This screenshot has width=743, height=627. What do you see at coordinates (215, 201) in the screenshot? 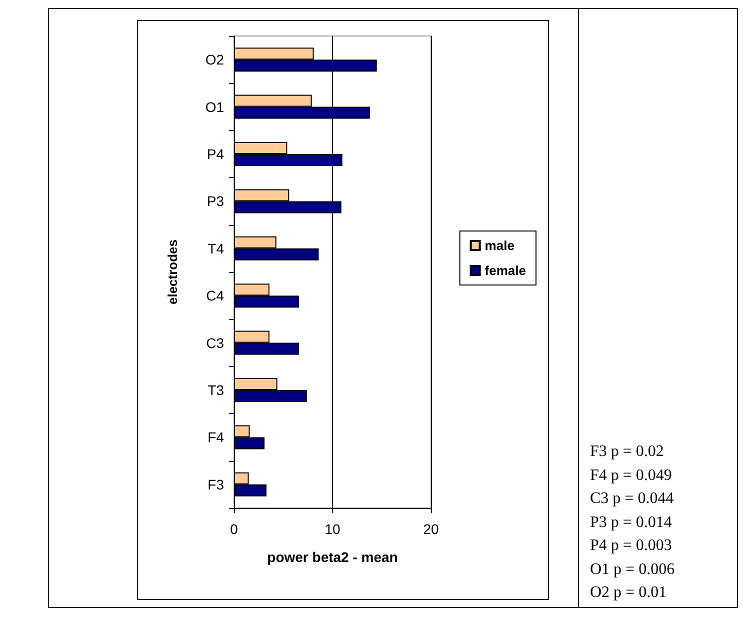
I see `y-tick-label: P3` at bounding box center [215, 201].